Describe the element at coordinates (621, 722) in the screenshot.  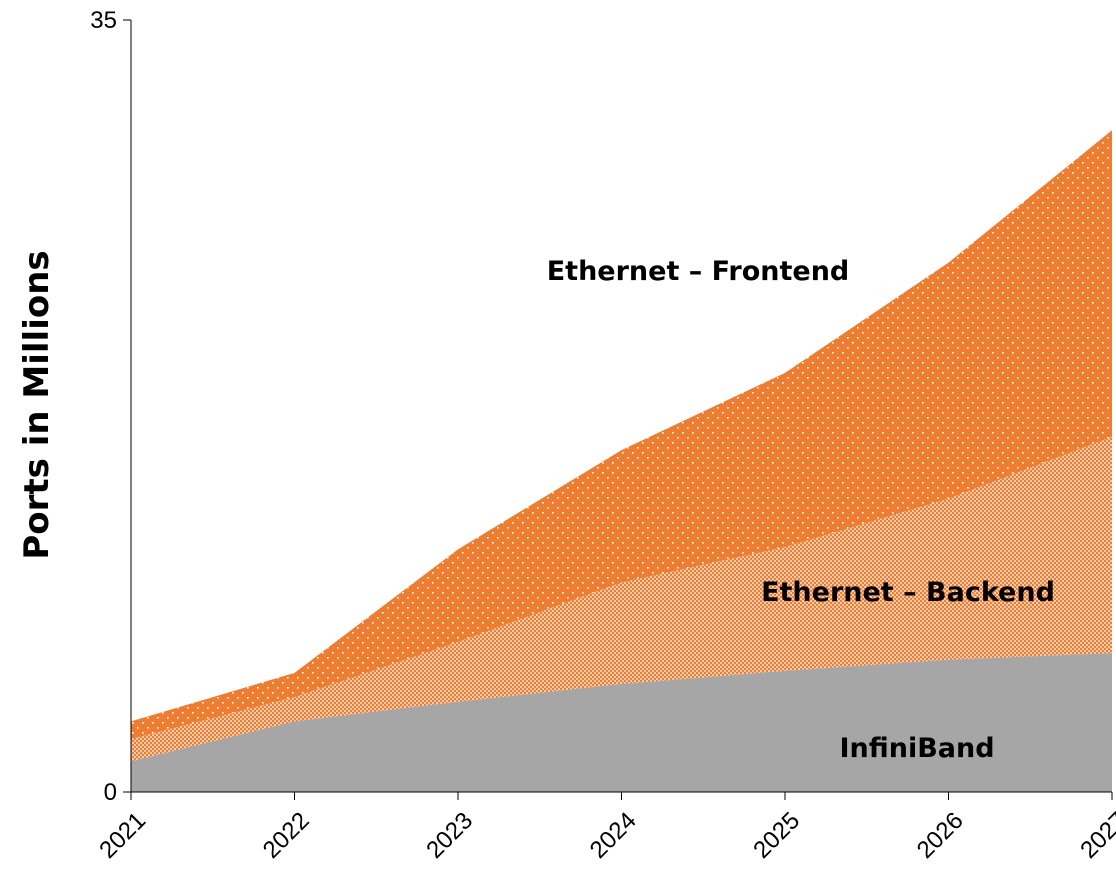
I see `area-infiniband` at that location.